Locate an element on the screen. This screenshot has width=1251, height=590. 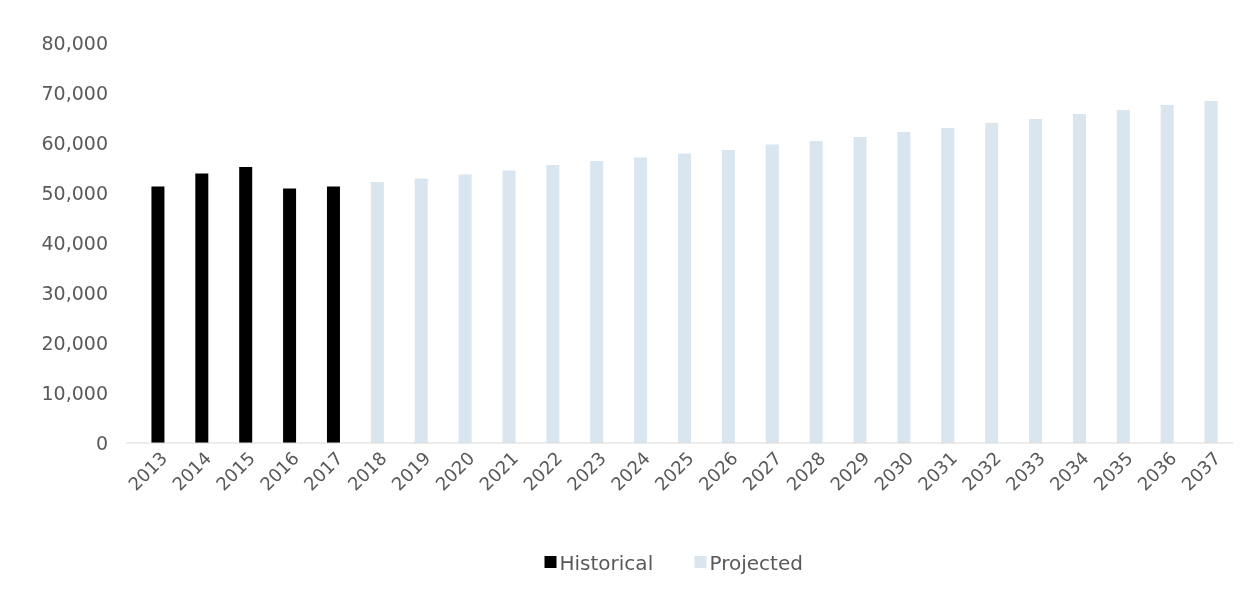
y-tick-label: 60,000 is located at coordinates (74, 142).